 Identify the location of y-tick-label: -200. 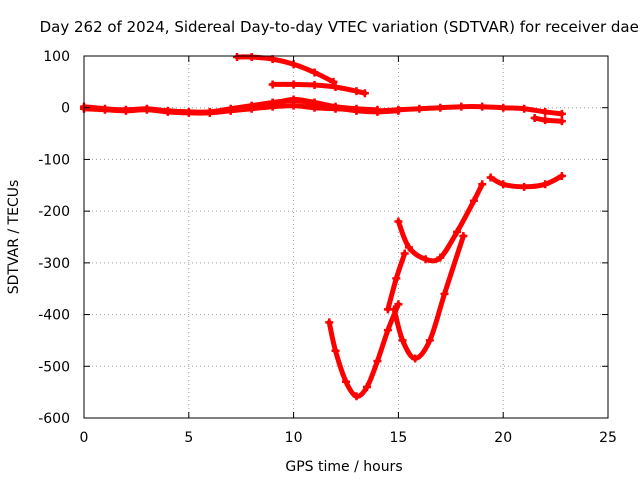
(54, 212).